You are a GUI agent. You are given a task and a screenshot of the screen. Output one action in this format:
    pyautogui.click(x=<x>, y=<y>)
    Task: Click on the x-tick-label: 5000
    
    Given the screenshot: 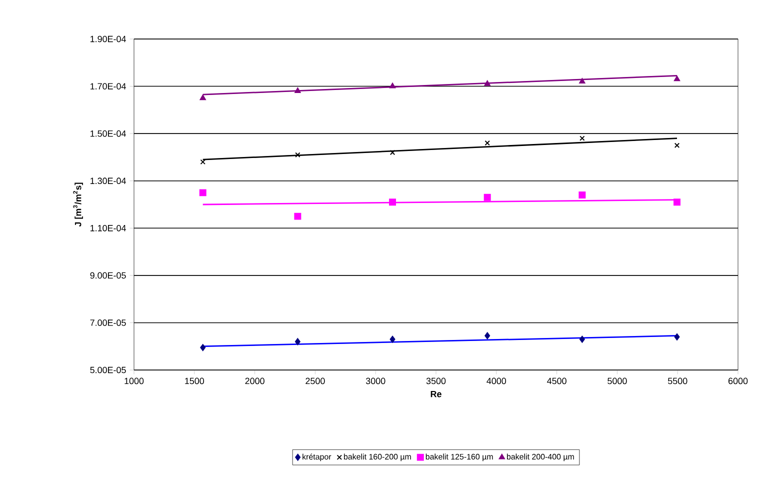 What is the action you would take?
    pyautogui.click(x=617, y=381)
    